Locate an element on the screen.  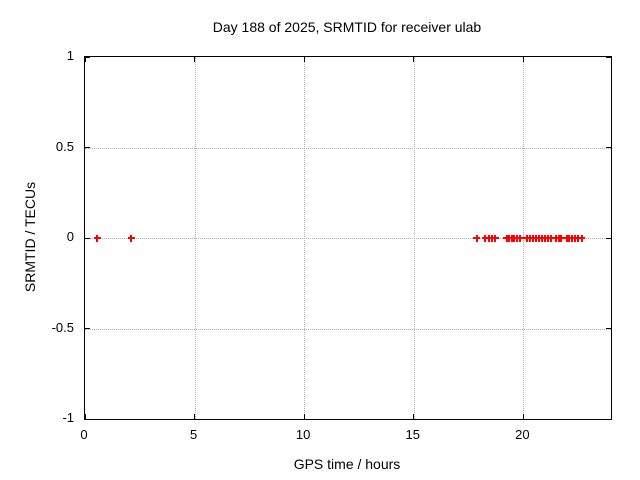
y-tick-label: 1 is located at coordinates (70, 55).